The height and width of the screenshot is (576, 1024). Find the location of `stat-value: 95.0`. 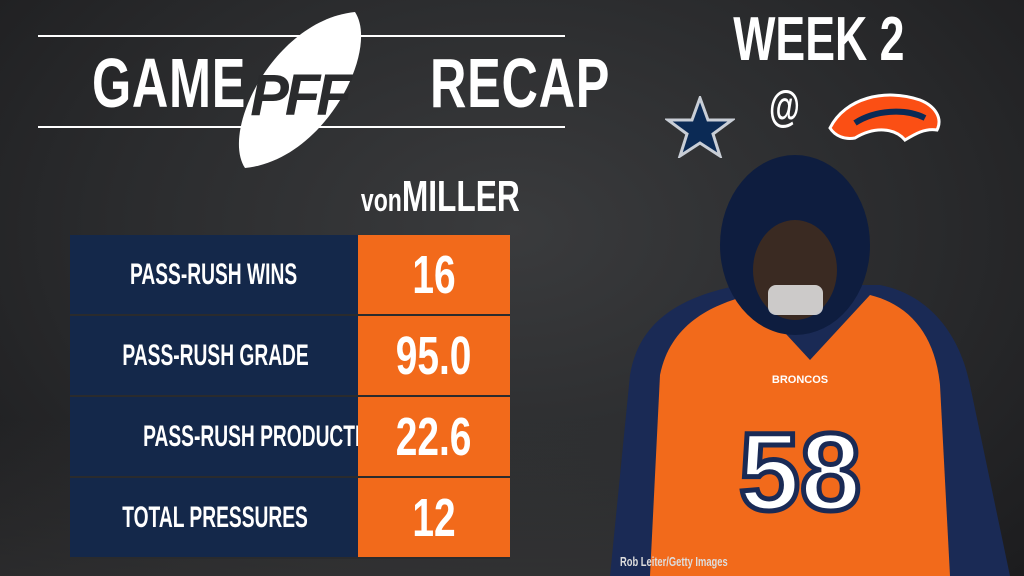

stat-value: 95.0 is located at coordinates (434, 356).